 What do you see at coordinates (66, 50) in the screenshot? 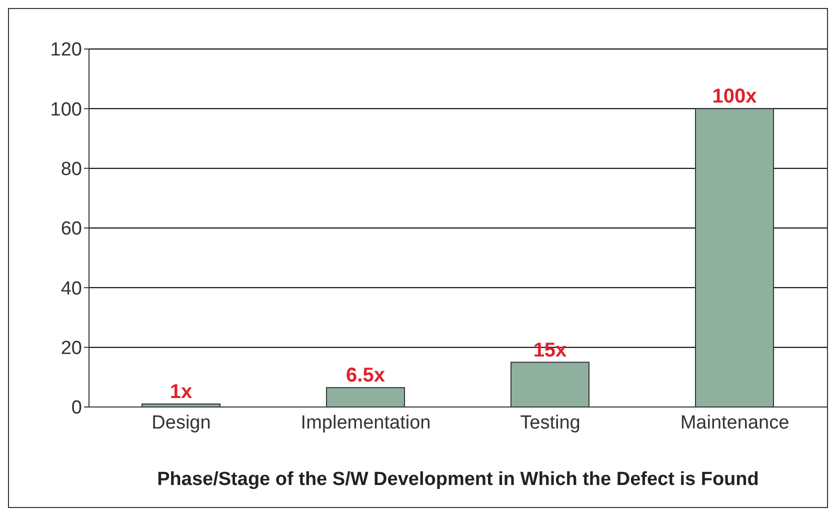
I see `y-tick-label: 120` at bounding box center [66, 50].